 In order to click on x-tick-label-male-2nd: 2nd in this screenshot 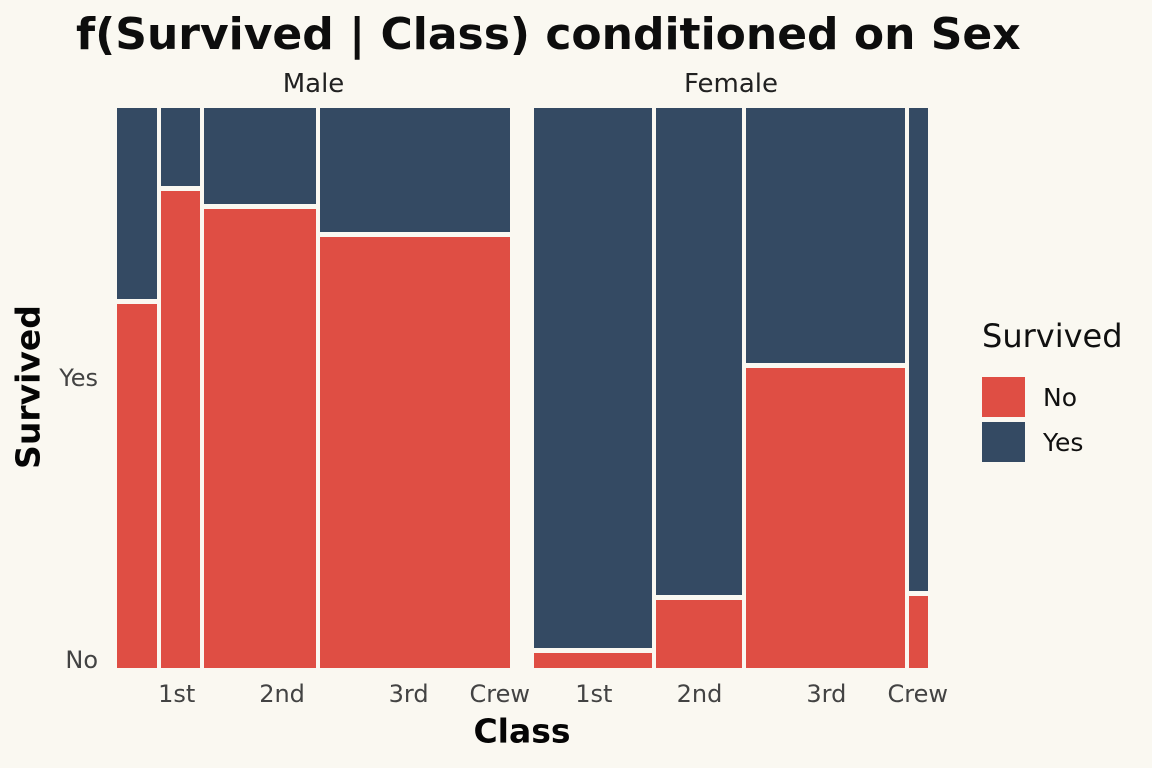, I will do `click(282, 694)`.